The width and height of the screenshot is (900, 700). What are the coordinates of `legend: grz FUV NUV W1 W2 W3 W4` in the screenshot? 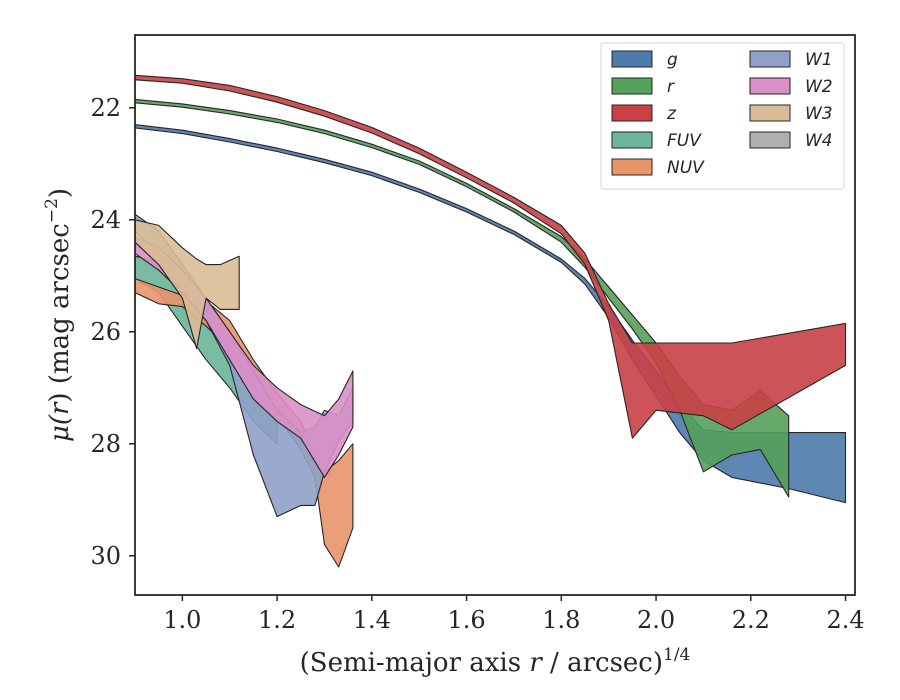 It's located at (722, 116).